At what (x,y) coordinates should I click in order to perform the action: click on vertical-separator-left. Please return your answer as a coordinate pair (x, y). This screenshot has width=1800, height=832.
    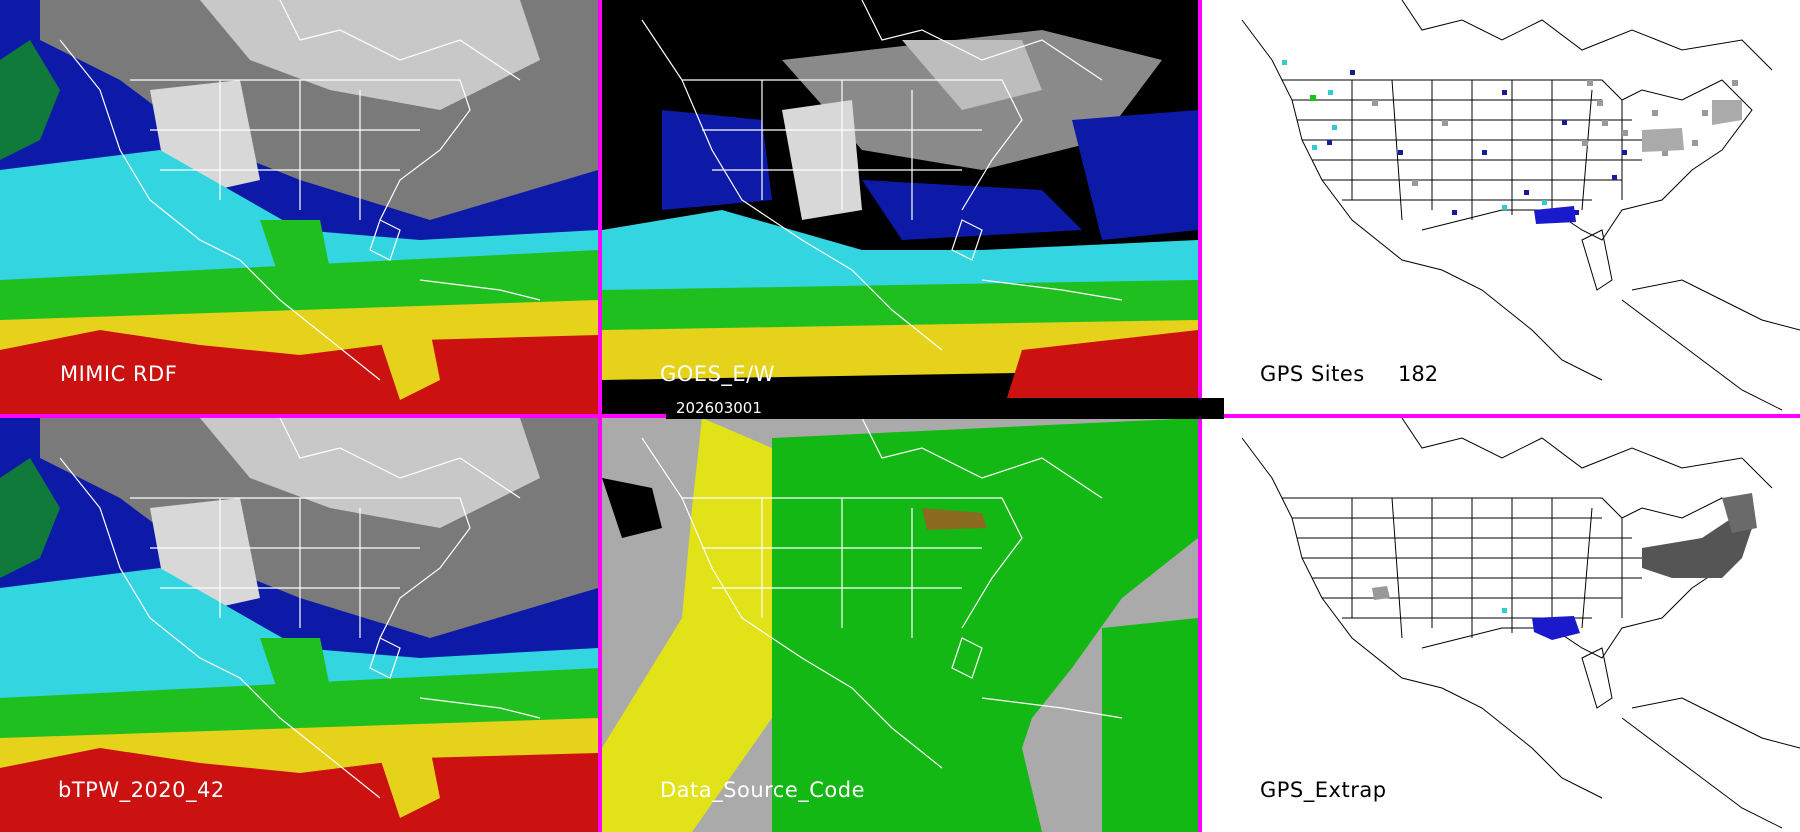
    Looking at the image, I should click on (600, 416).